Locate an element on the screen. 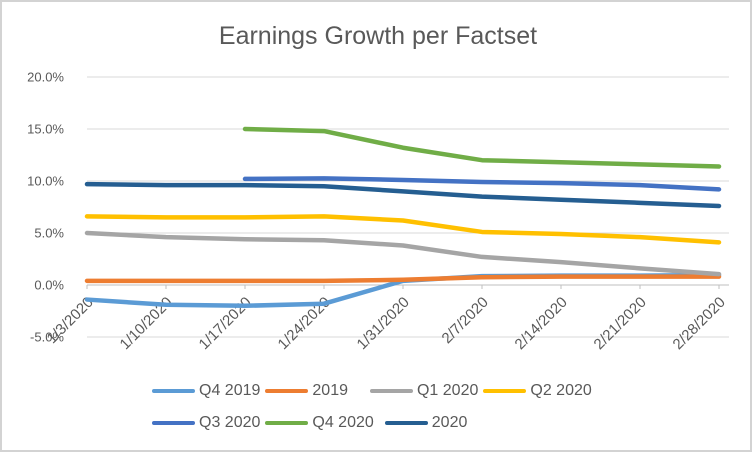 The height and width of the screenshot is (452, 752). x-tick-label: 2/28/2020 is located at coordinates (699, 323).